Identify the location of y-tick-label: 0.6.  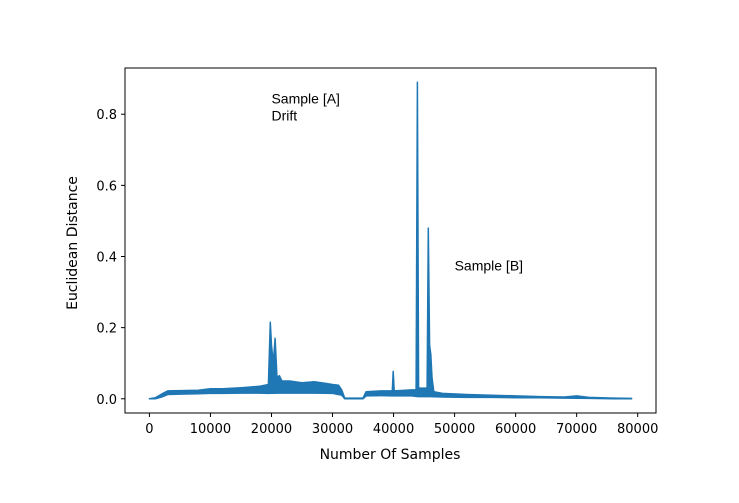
(106, 186).